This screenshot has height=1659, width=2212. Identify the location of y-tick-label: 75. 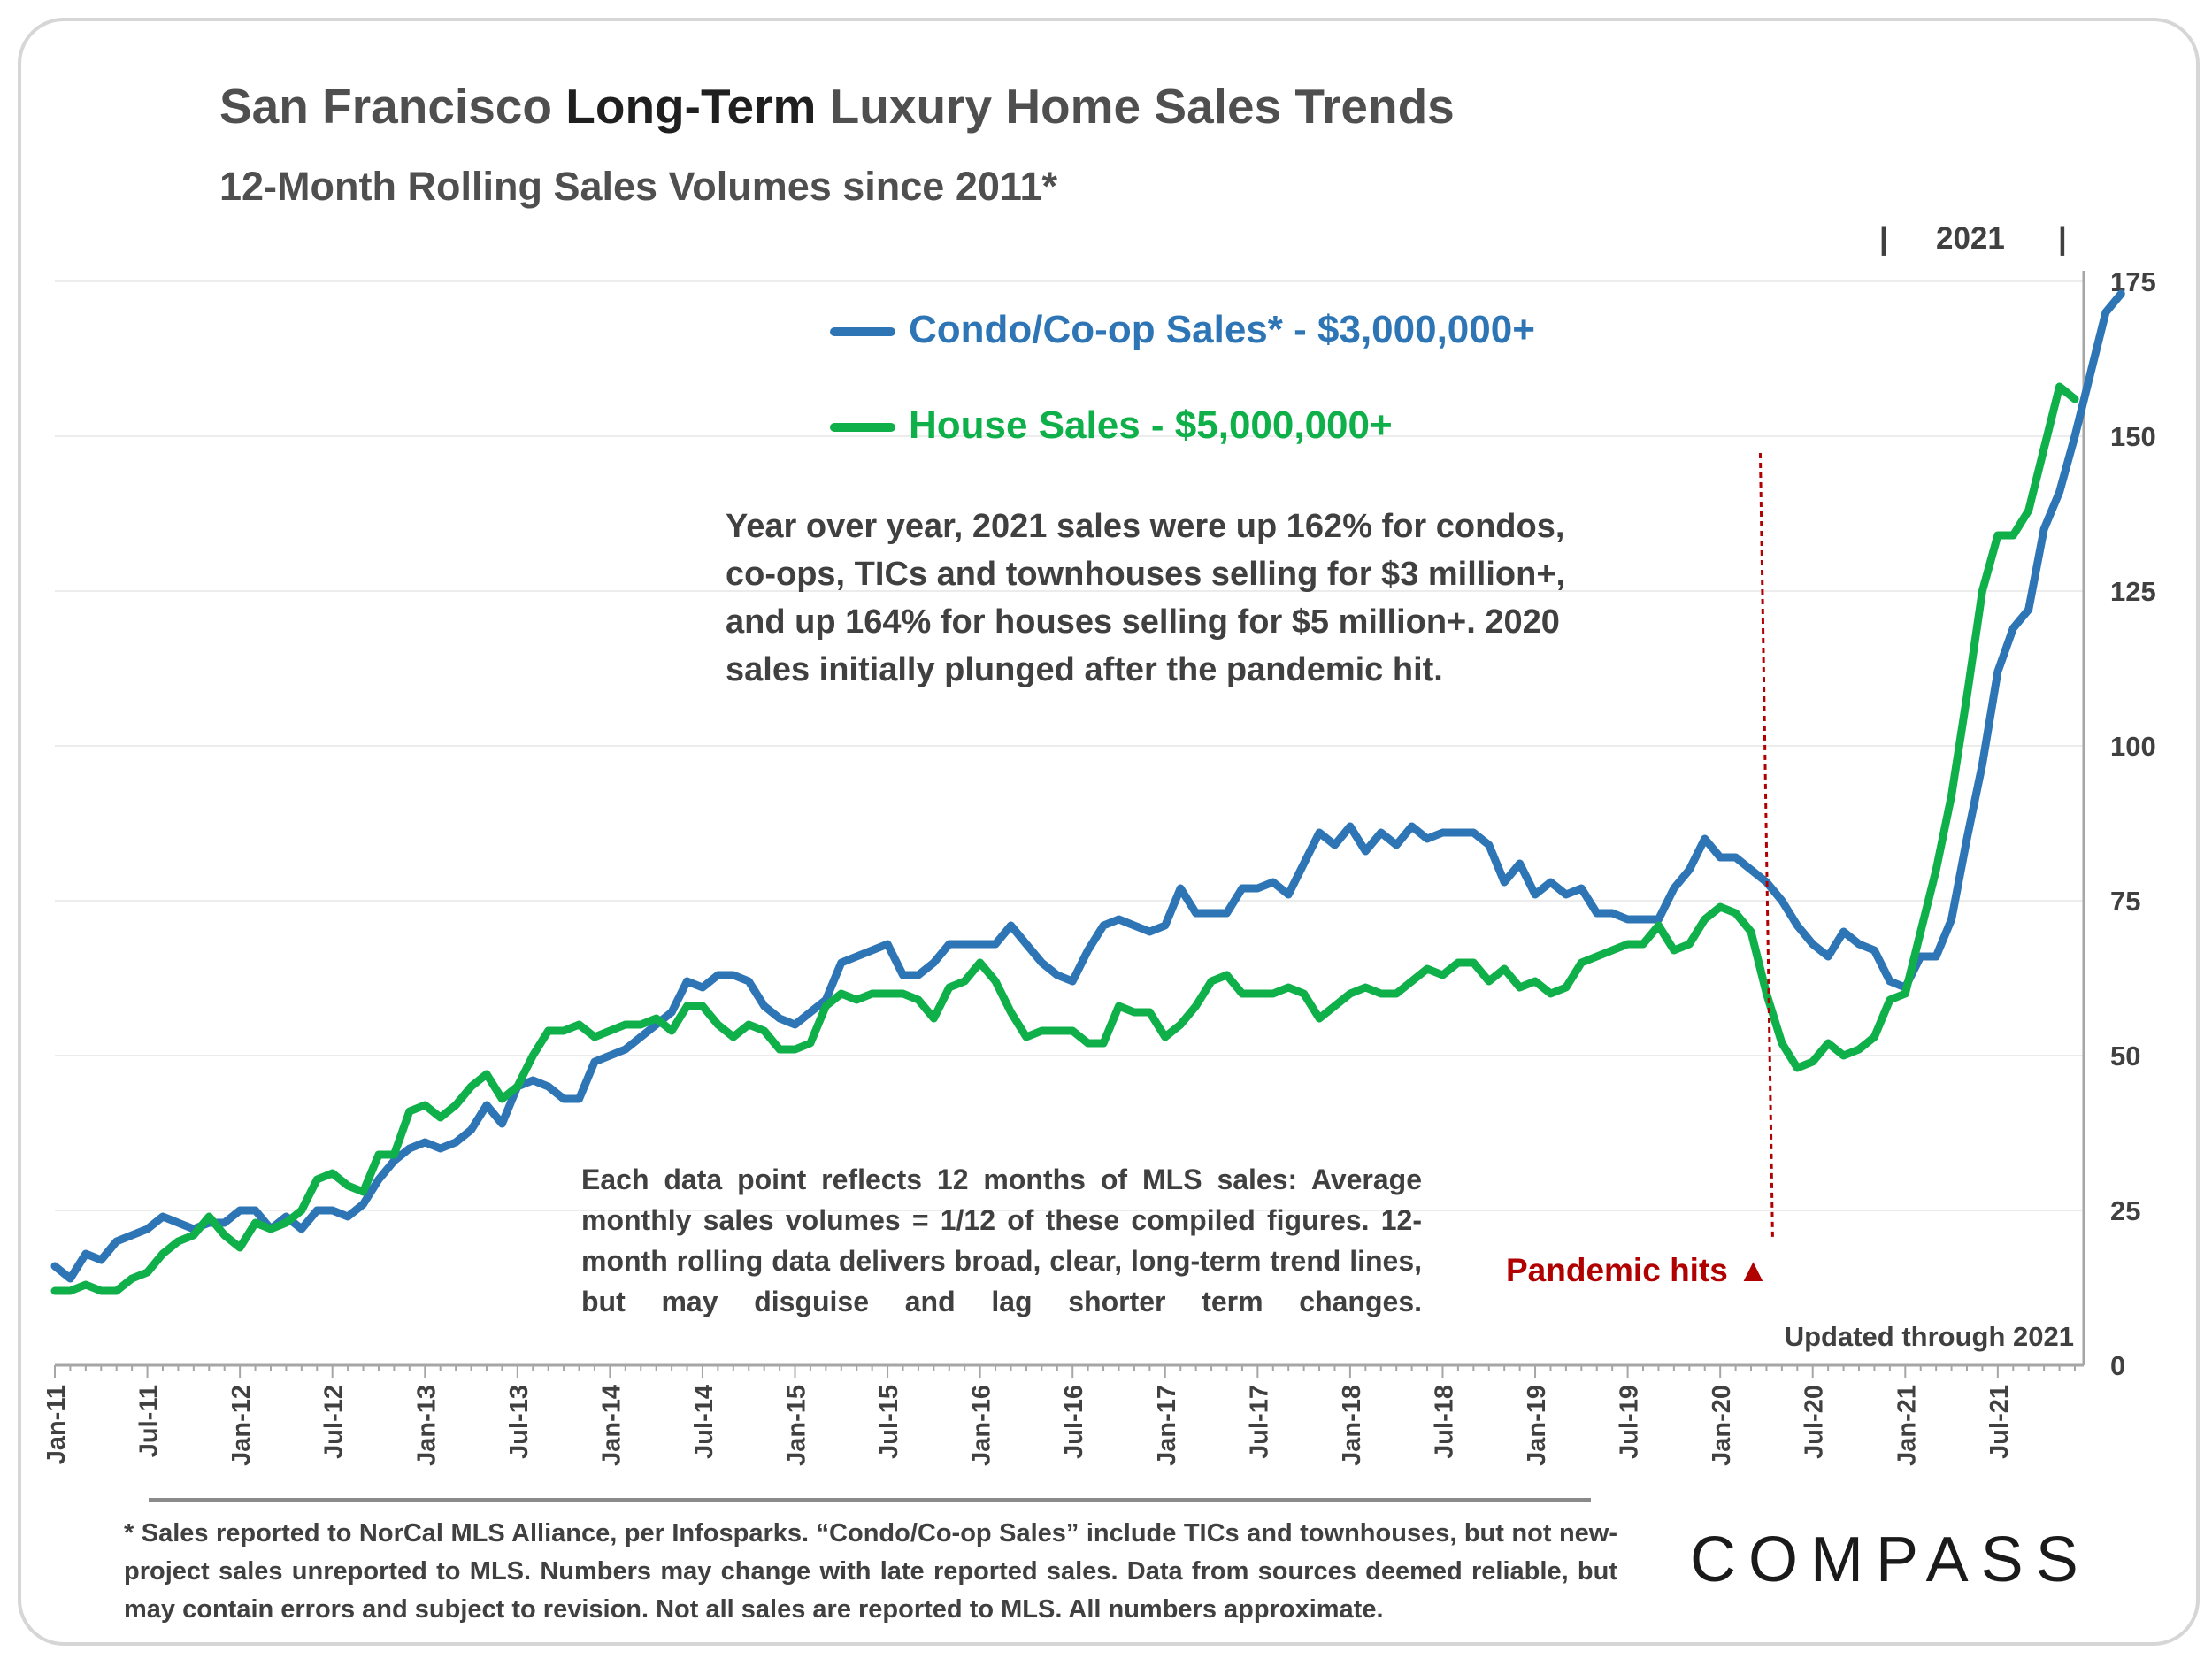
(2125, 902).